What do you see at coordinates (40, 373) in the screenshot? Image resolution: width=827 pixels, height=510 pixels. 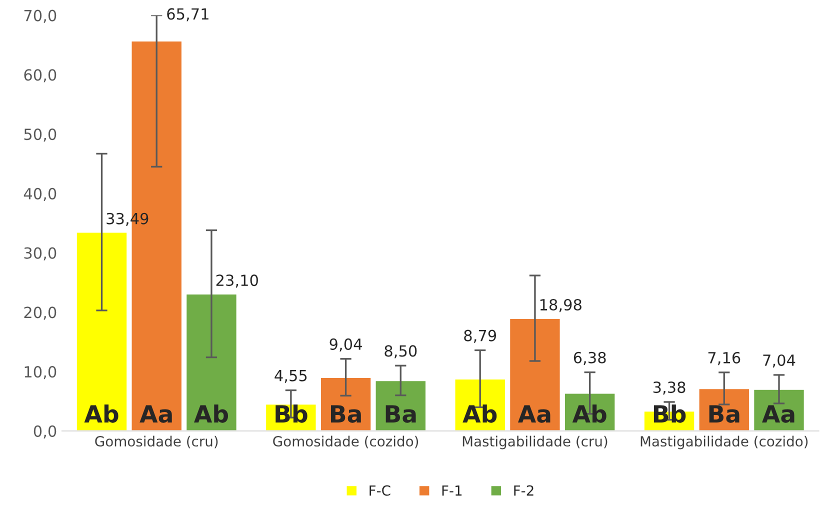 I see `y-tick-label: 10,0` at bounding box center [40, 373].